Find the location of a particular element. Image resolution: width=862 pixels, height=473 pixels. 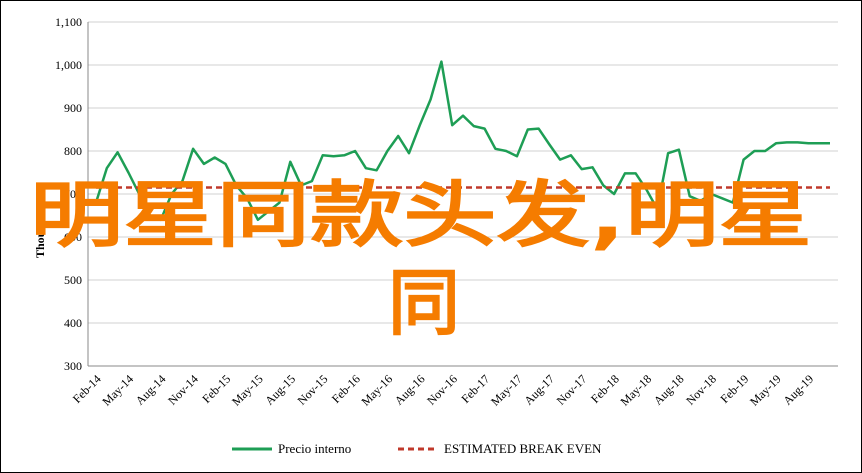

x-tick-label: Nov-14 is located at coordinates (183, 390).